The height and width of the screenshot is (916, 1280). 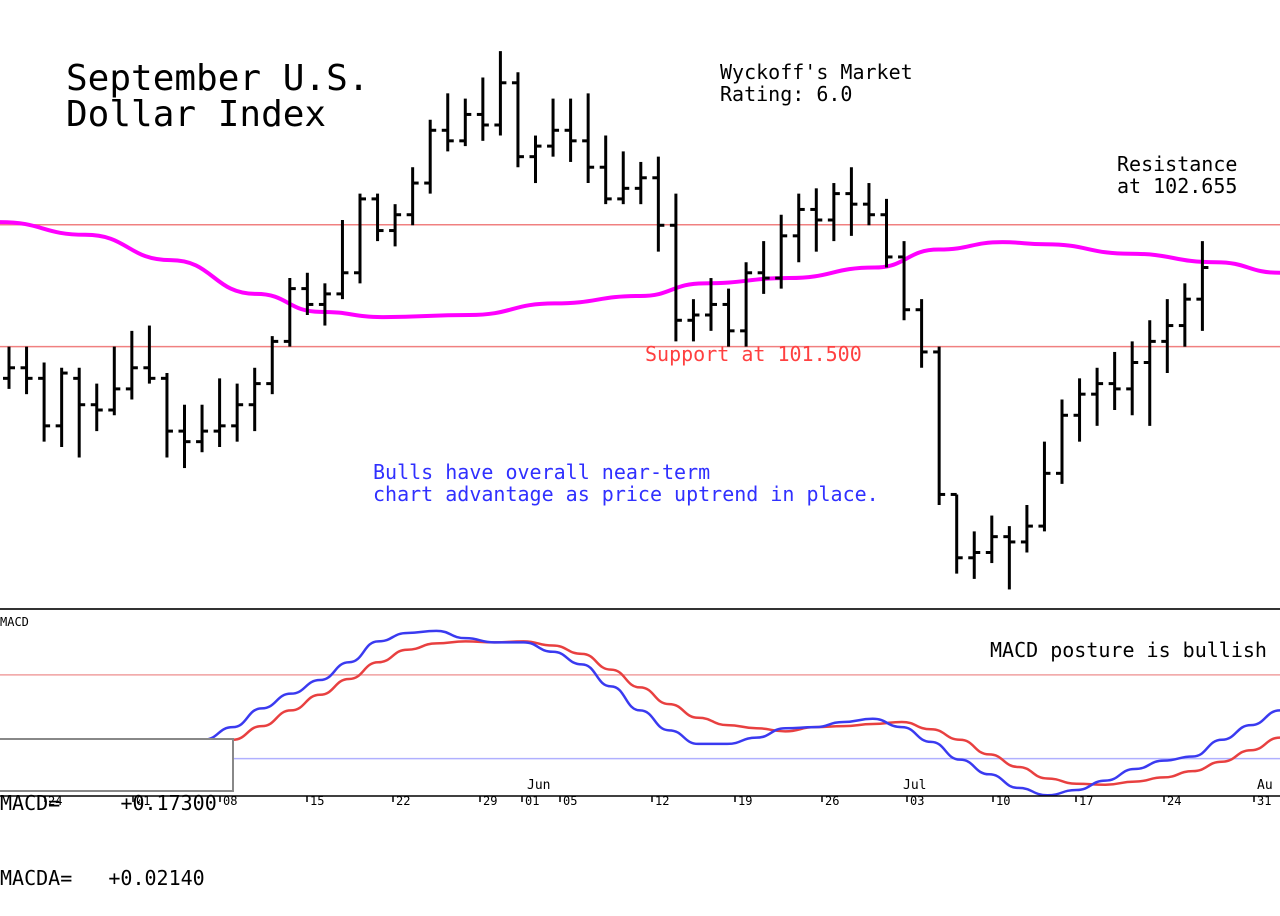 I want to click on macd-annotation: MACD posture is bullish, so click(x=1128, y=650).